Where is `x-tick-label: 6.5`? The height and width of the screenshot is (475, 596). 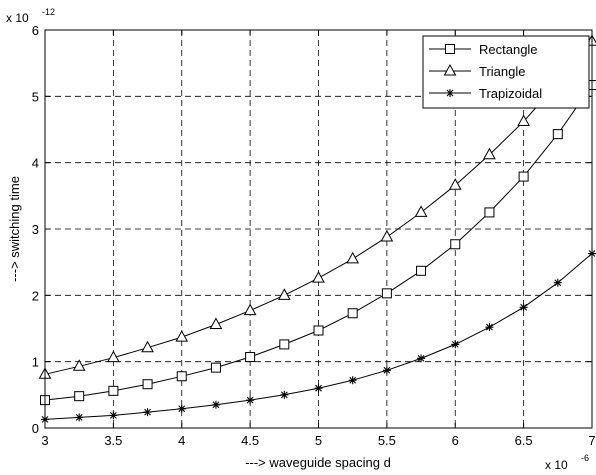
x-tick-label: 6.5 is located at coordinates (524, 440).